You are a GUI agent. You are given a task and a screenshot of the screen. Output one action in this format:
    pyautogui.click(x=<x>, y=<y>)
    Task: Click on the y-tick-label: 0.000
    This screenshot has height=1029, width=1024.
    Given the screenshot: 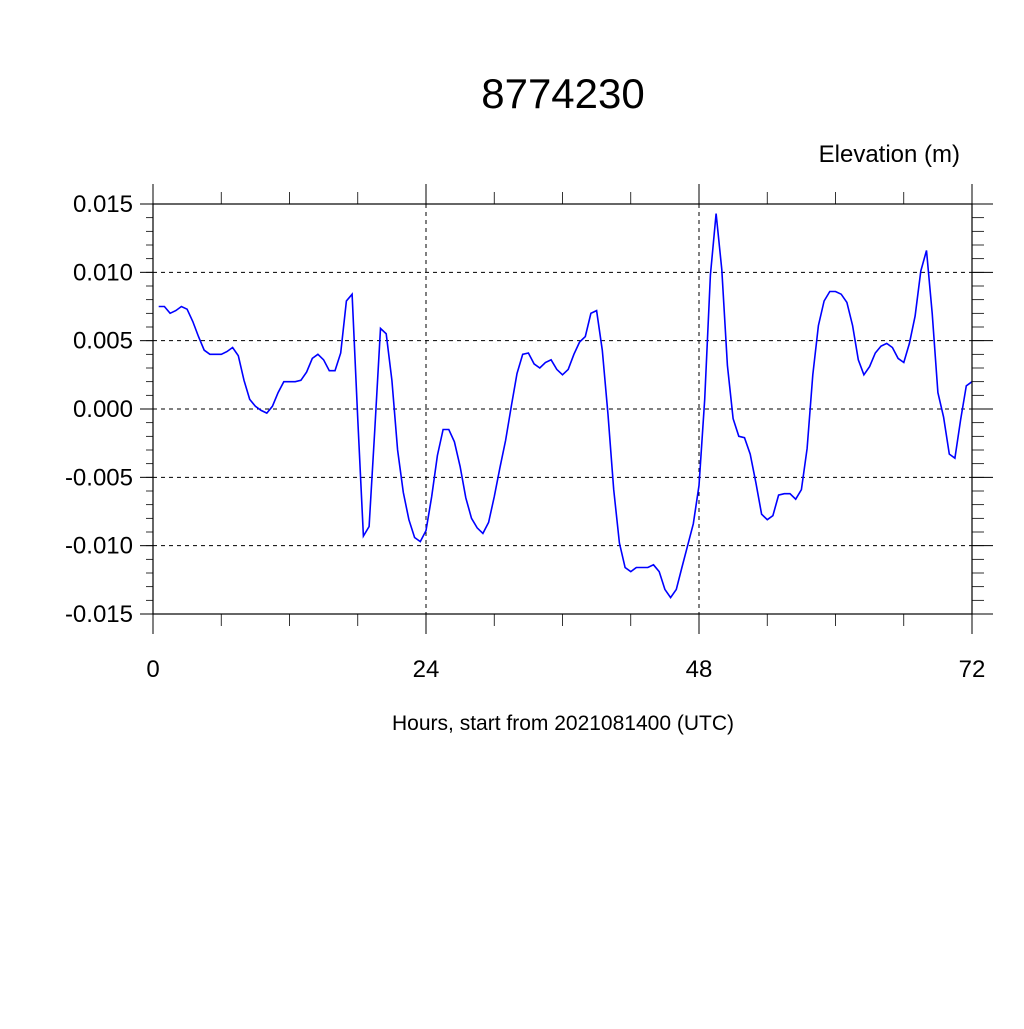 What is the action you would take?
    pyautogui.click(x=103, y=409)
    